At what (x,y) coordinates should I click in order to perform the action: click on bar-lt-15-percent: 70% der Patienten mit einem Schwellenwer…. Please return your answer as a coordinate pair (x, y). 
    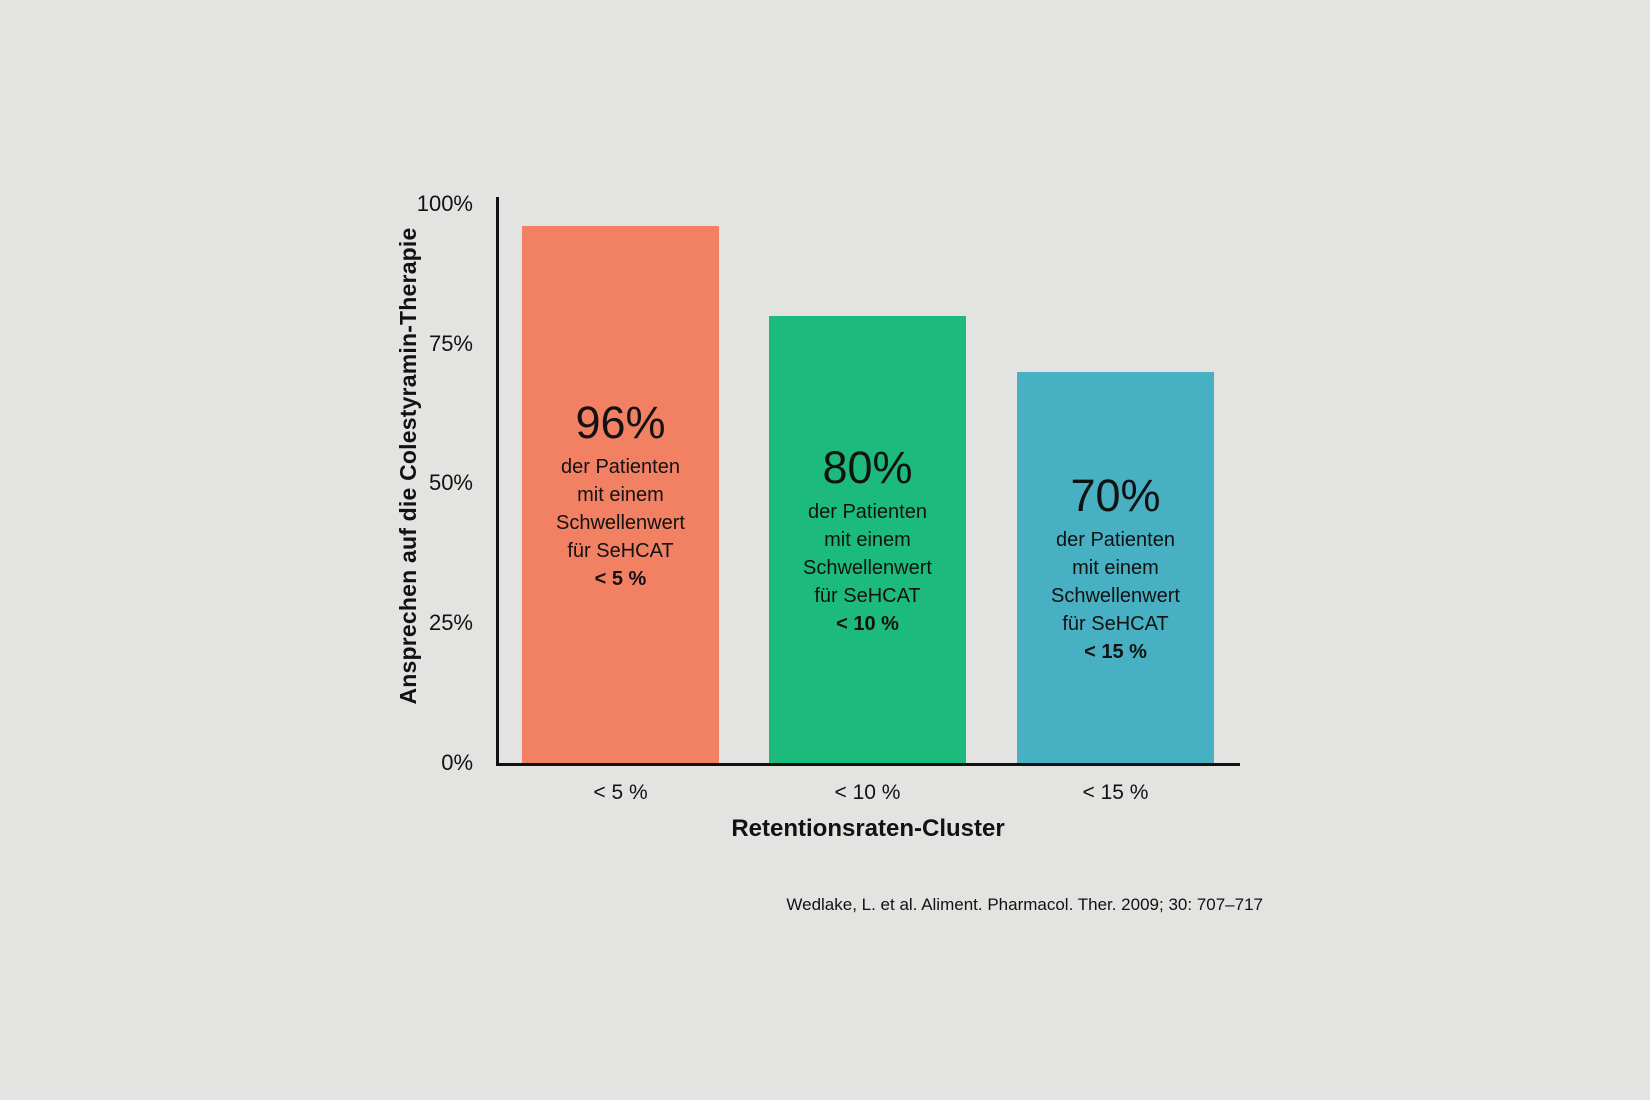
    Looking at the image, I should click on (1115, 567).